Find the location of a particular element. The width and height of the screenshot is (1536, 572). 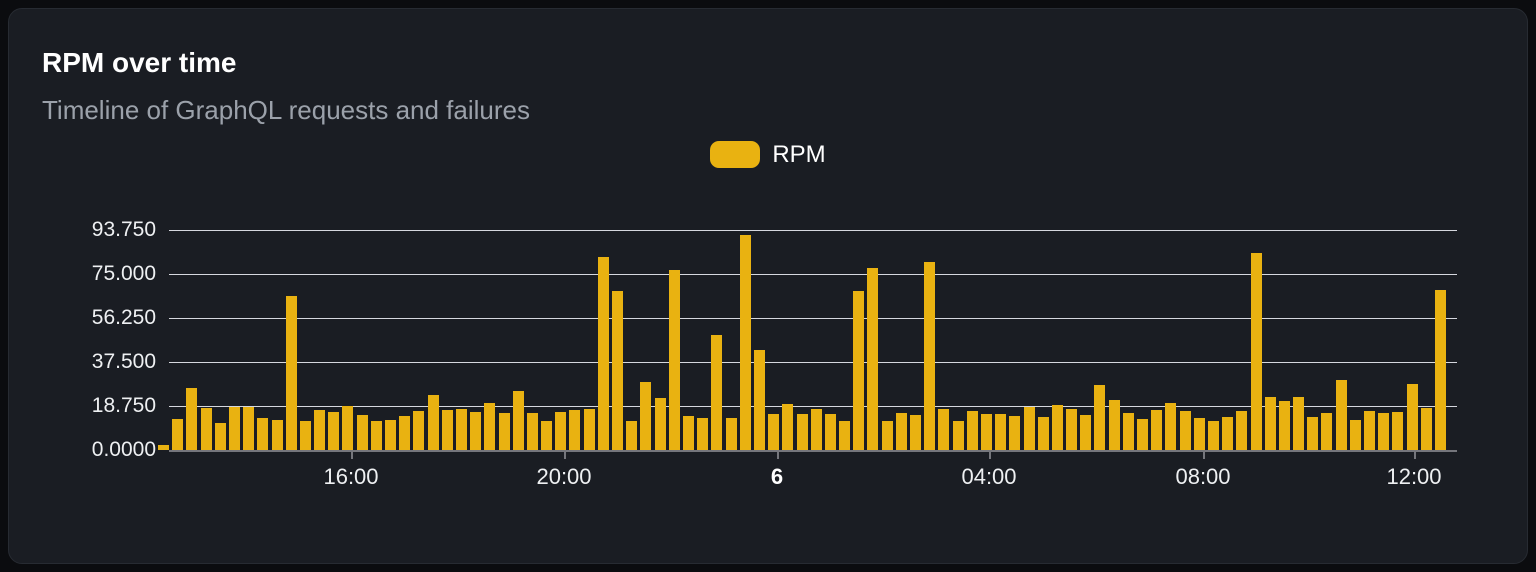

x-tick-label: 20:00 is located at coordinates (564, 476).